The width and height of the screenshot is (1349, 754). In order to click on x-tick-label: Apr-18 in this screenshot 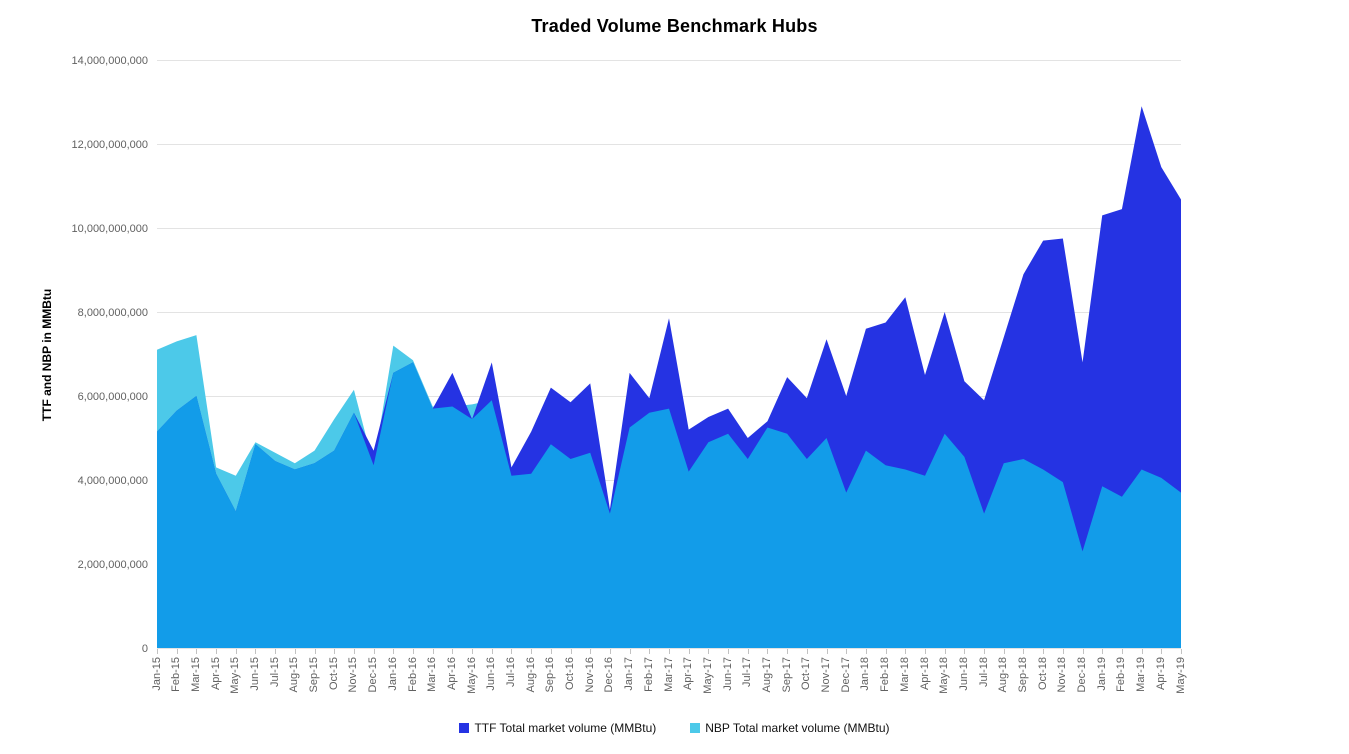, I will do `click(924, 674)`.